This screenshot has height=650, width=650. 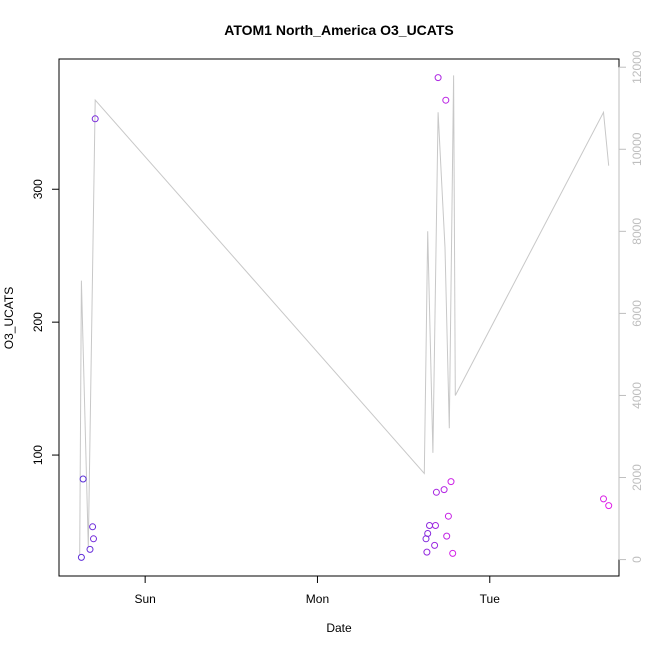 I want to click on y-right-tick-label: 10000, so click(x=637, y=149).